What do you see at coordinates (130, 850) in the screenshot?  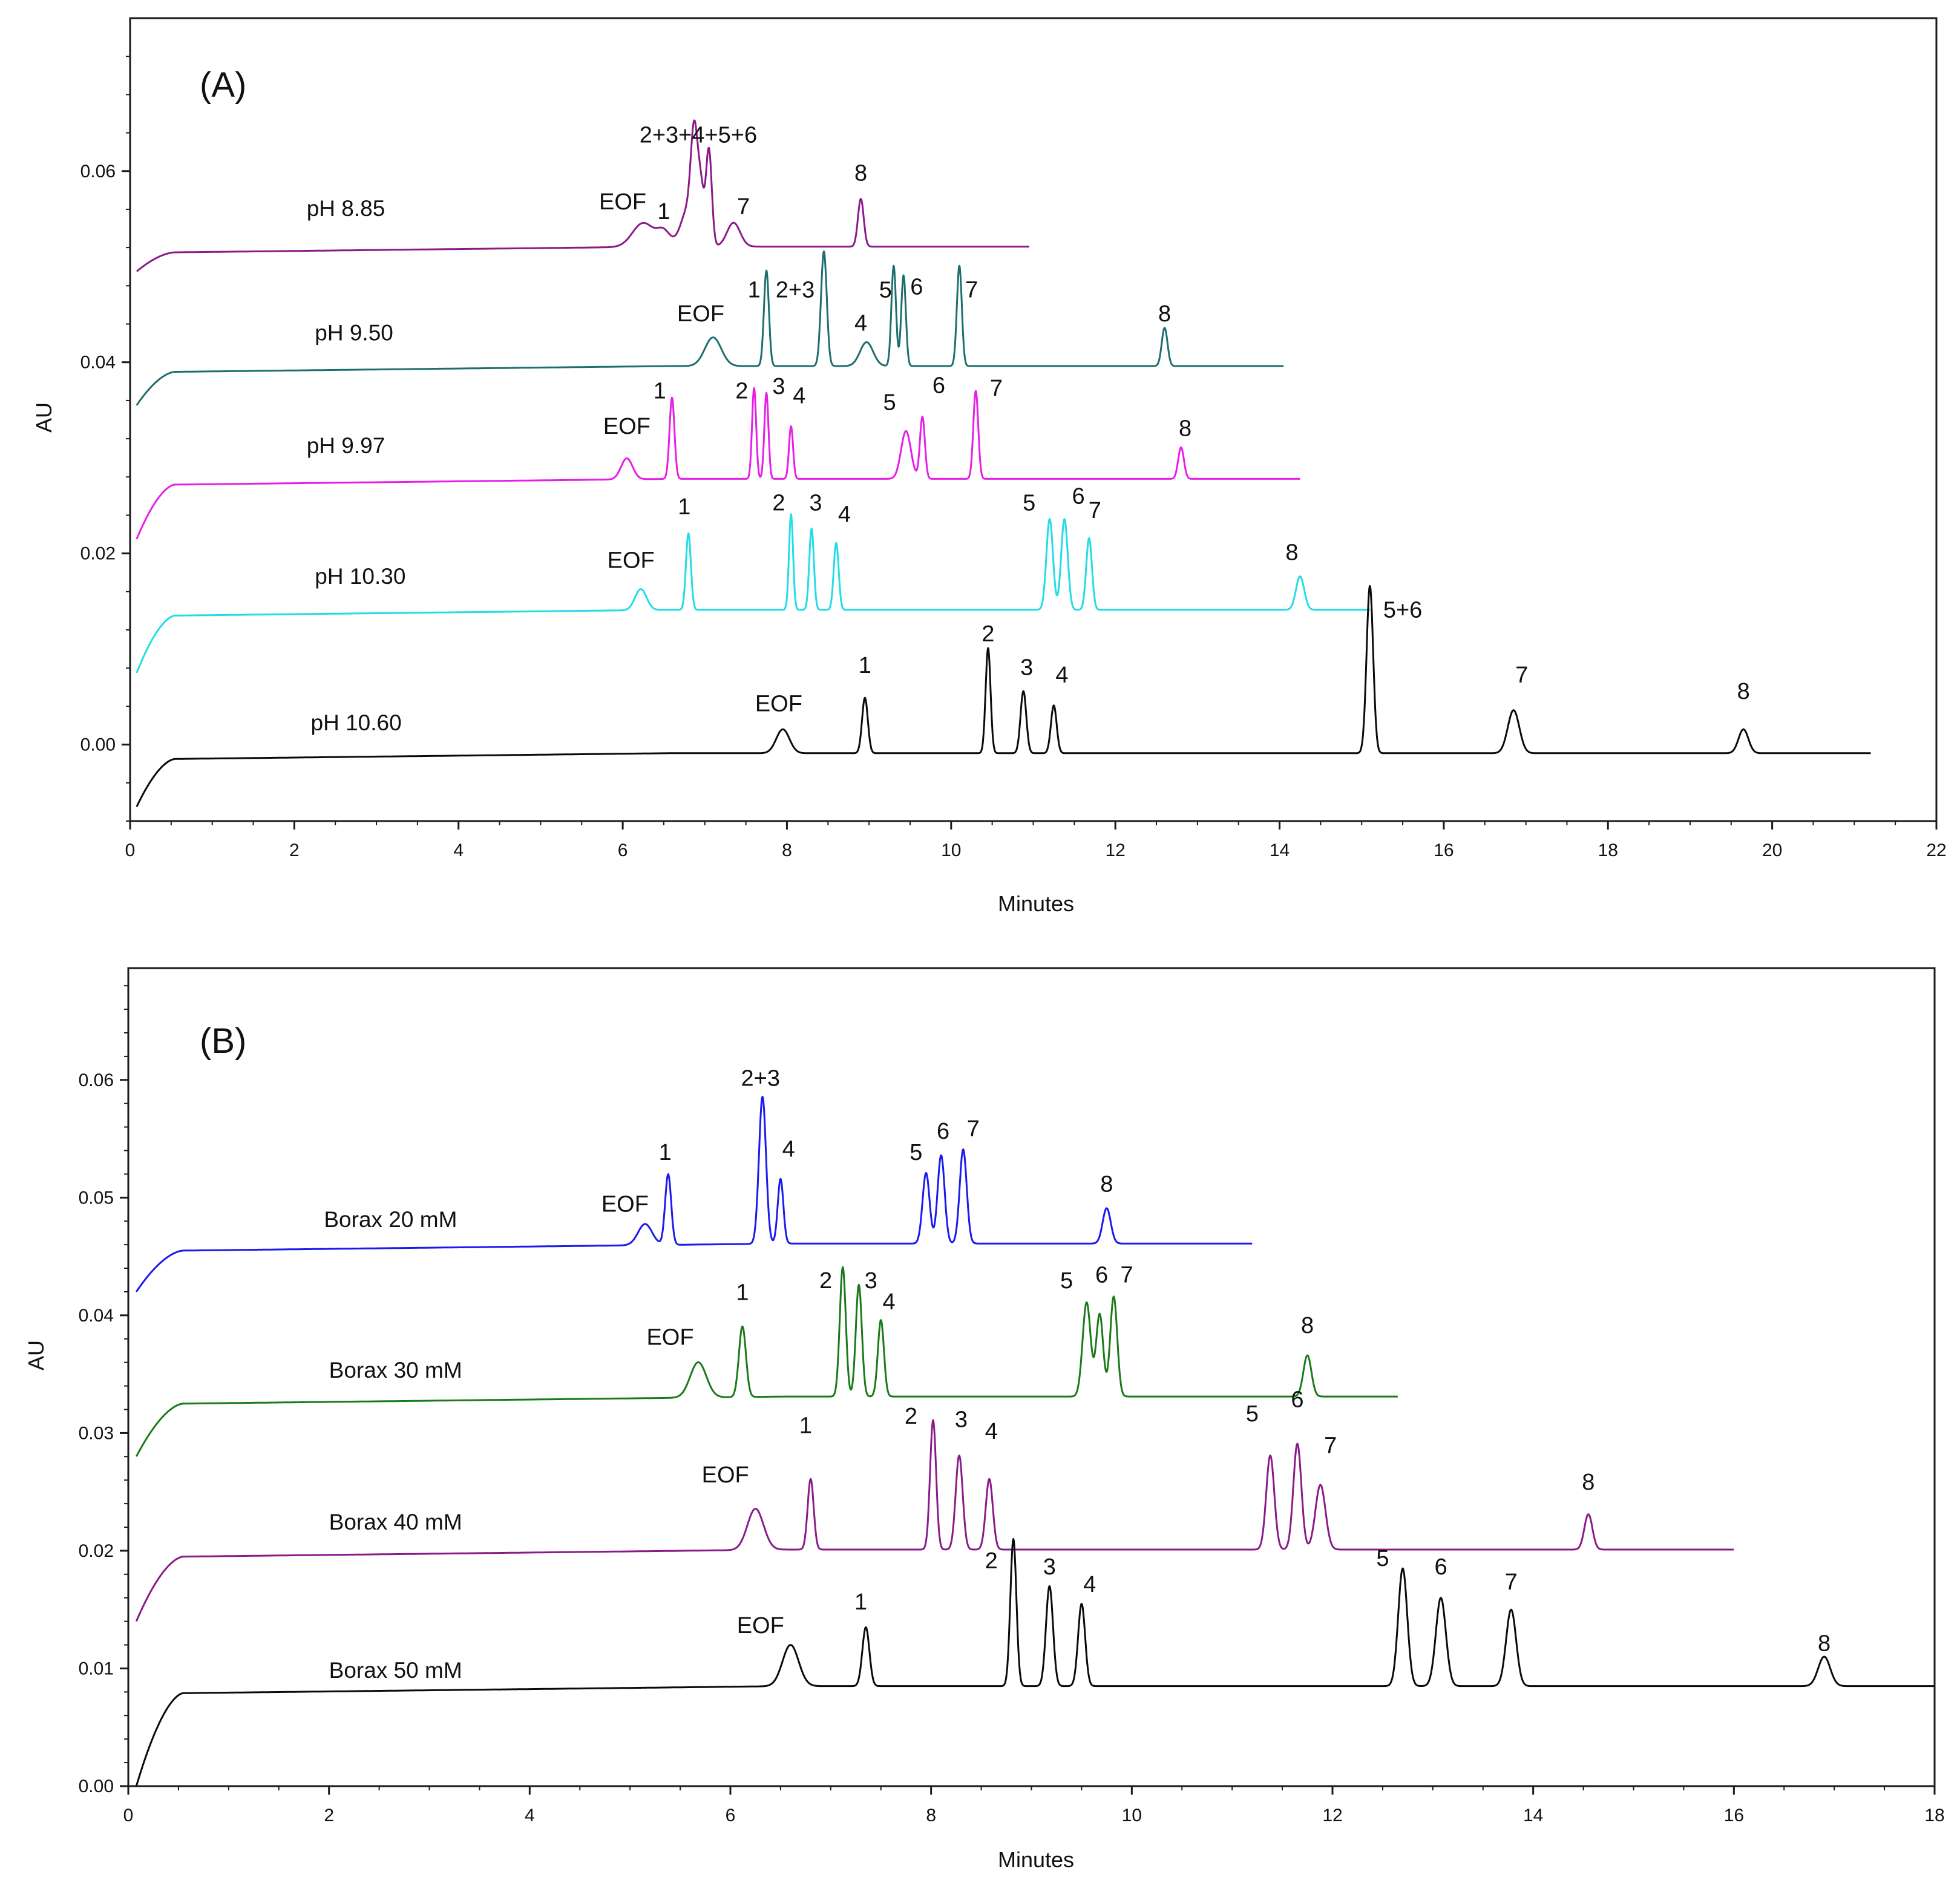 I see `panel-a-x-tick-label: 0` at bounding box center [130, 850].